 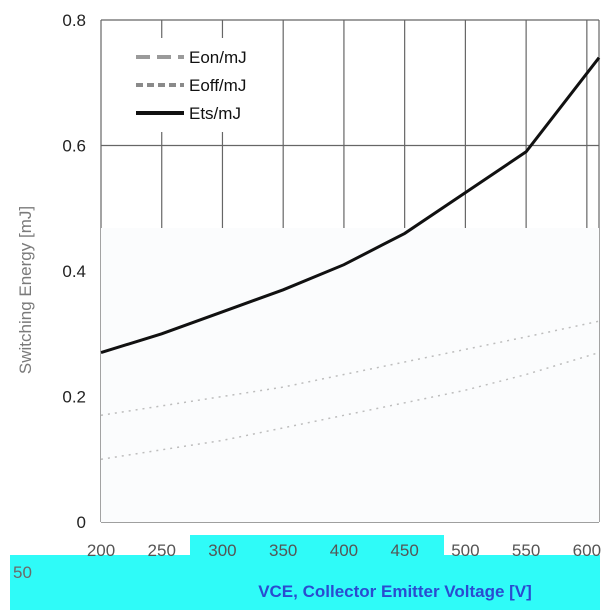 What do you see at coordinates (25, 290) in the screenshot?
I see `y-axis-label: Switching Energy [mJ]` at bounding box center [25, 290].